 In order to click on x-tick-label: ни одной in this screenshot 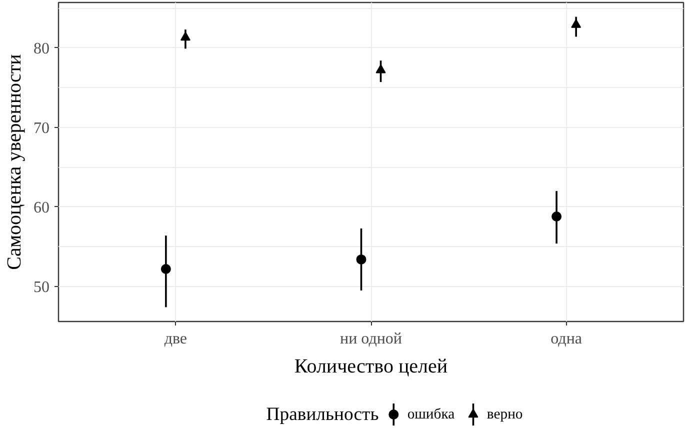, I will do `click(371, 339)`.